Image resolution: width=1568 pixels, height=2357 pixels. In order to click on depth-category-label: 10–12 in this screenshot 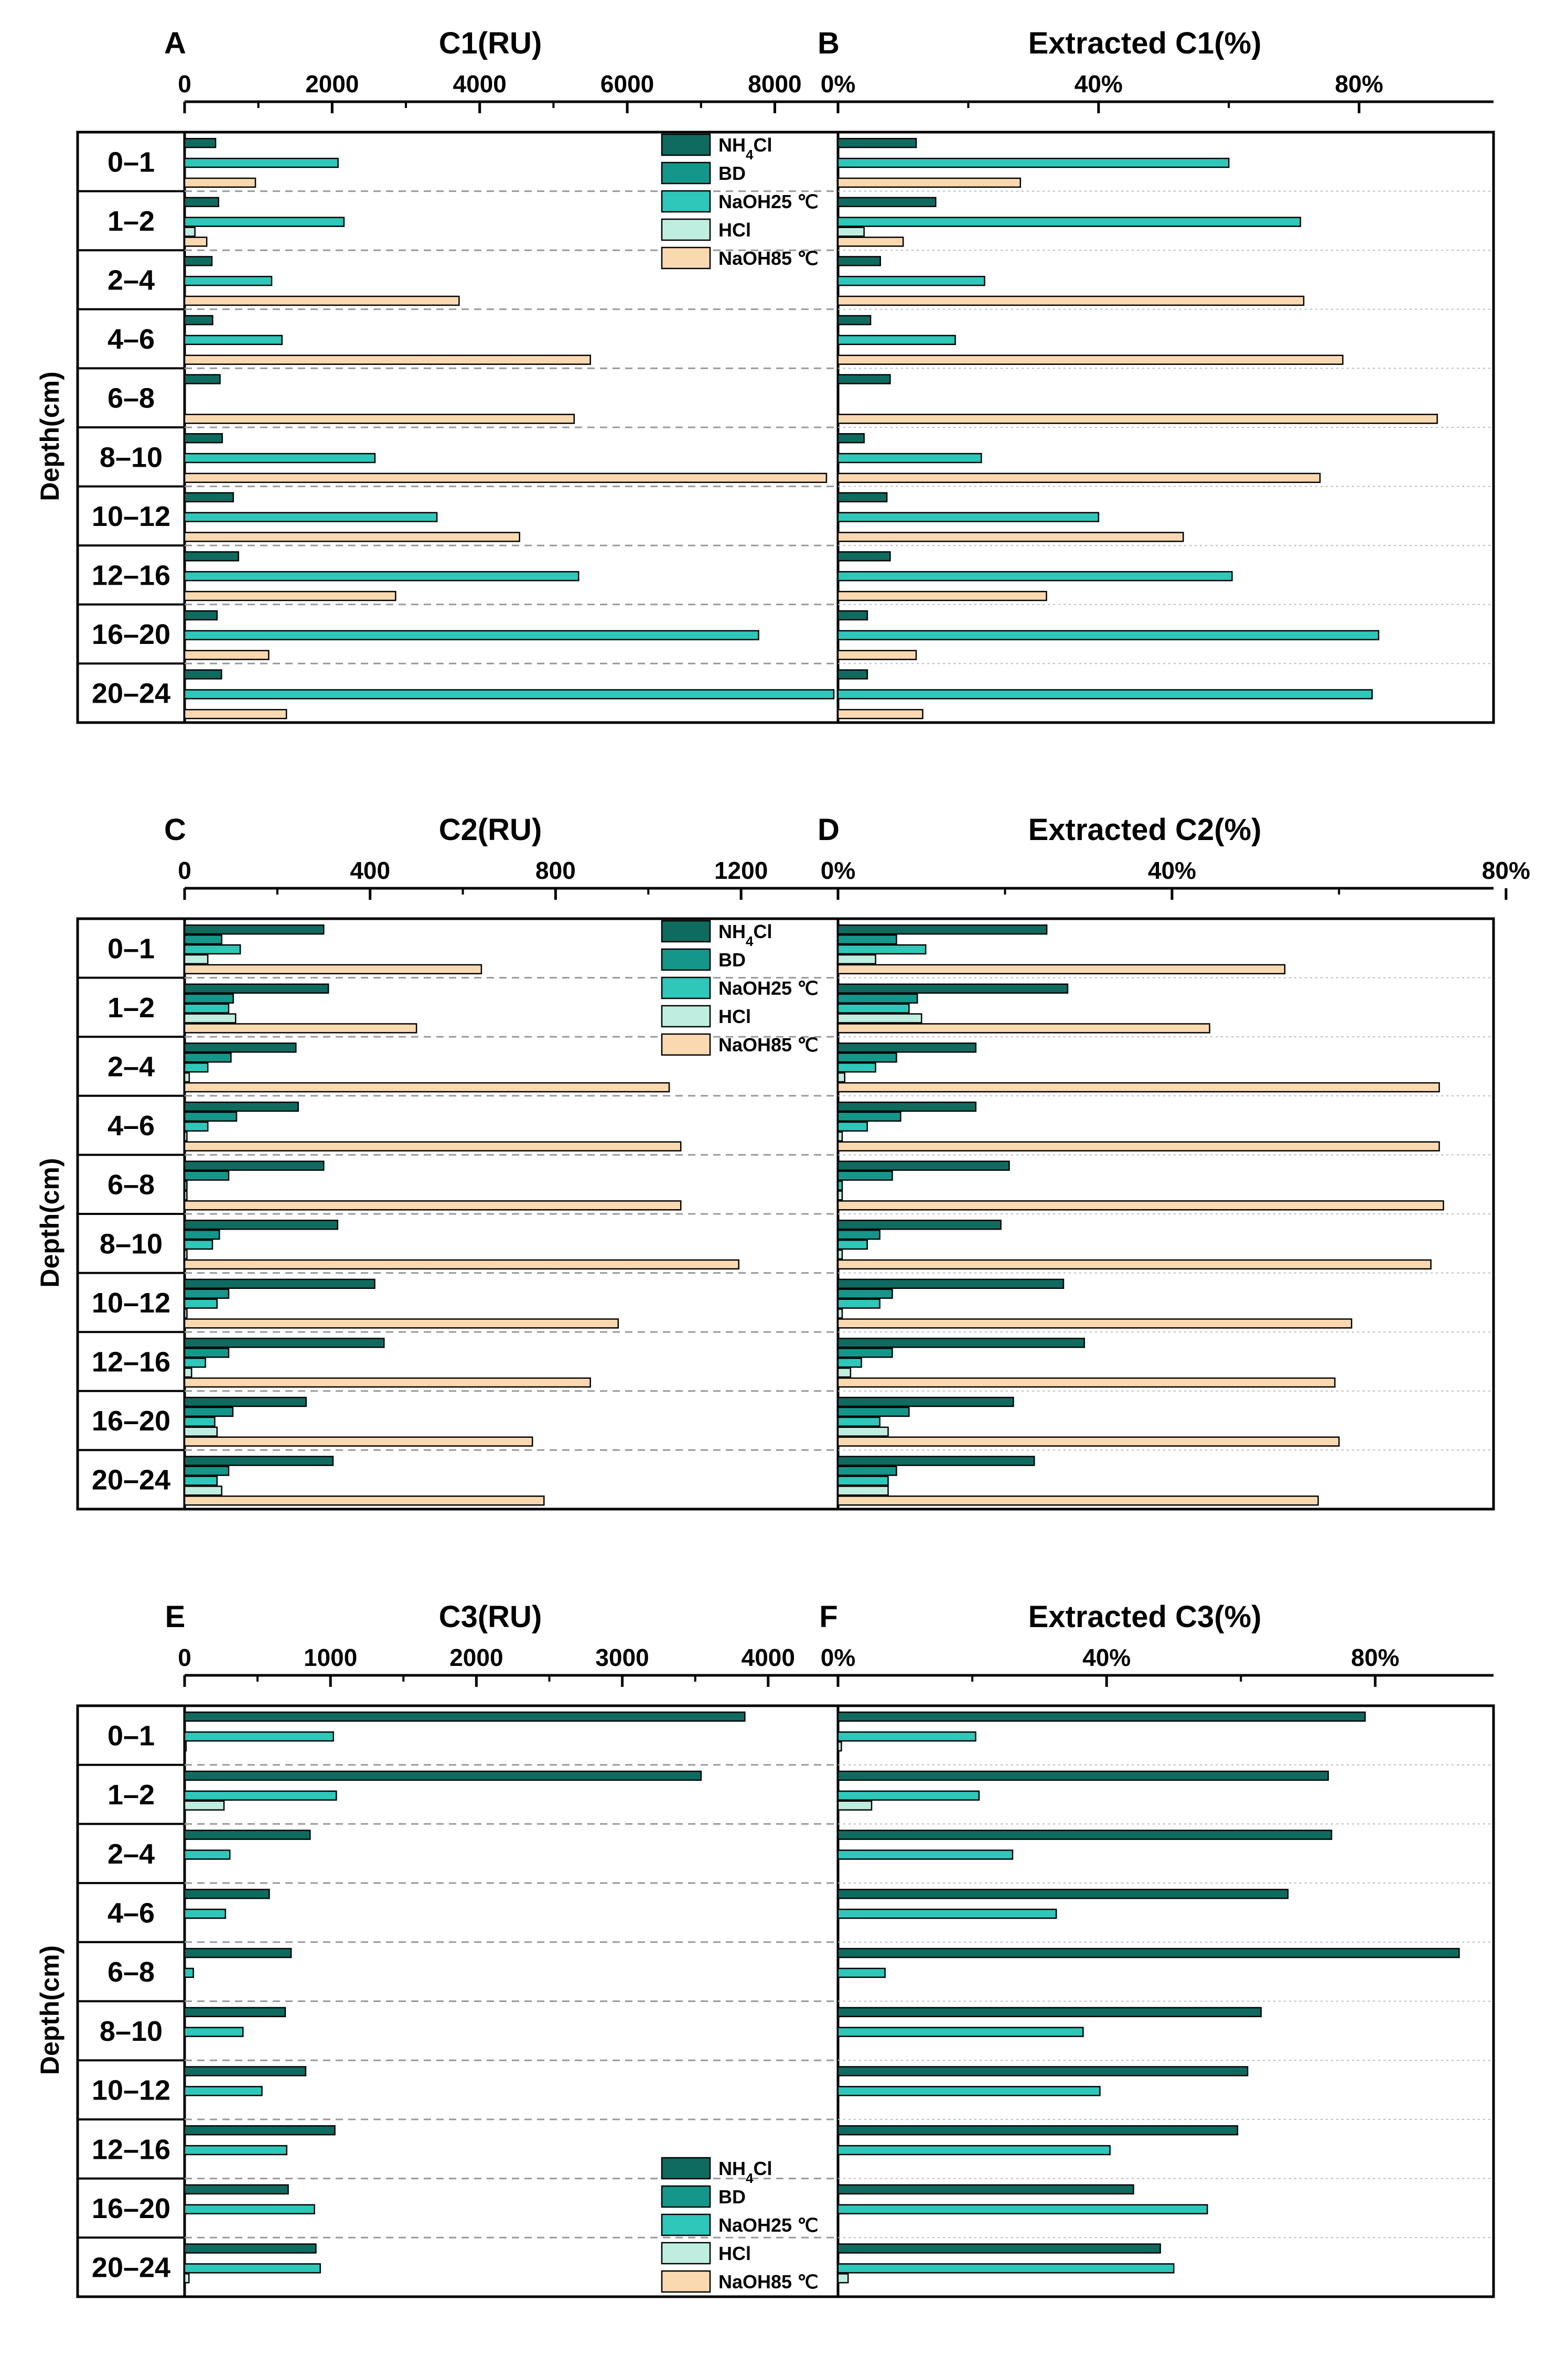, I will do `click(131, 1303)`.